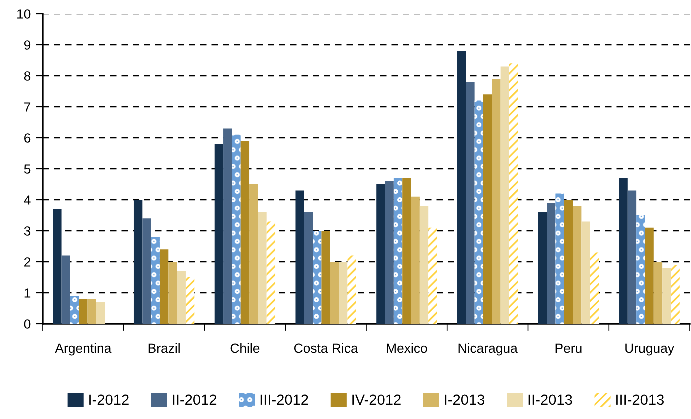 The image size is (691, 419). What do you see at coordinates (27, 200) in the screenshot?
I see `y-tick-label: 4` at bounding box center [27, 200].